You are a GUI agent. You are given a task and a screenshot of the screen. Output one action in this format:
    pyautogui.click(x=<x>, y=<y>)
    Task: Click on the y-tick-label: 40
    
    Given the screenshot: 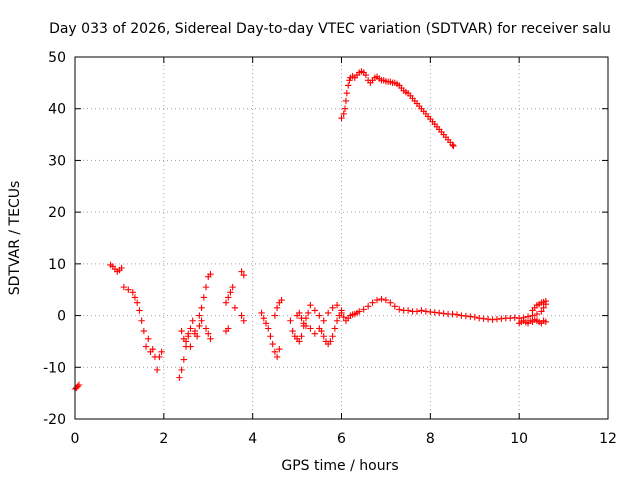 What is the action you would take?
    pyautogui.click(x=57, y=110)
    